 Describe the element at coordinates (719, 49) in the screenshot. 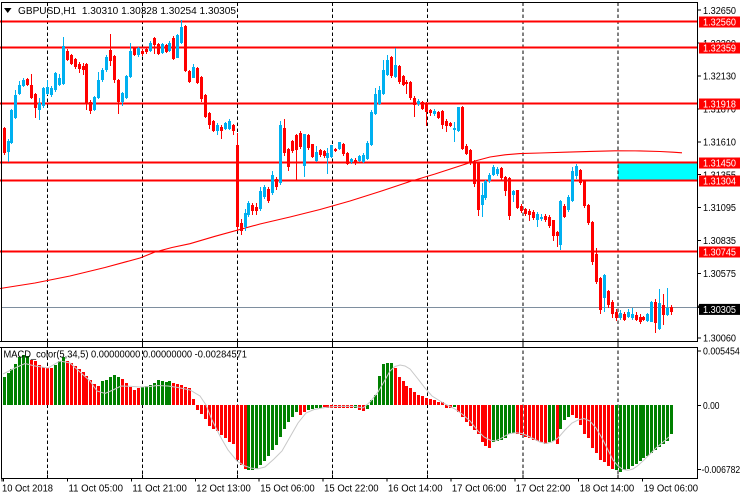

I see `svg-text: 1.32359` at that location.